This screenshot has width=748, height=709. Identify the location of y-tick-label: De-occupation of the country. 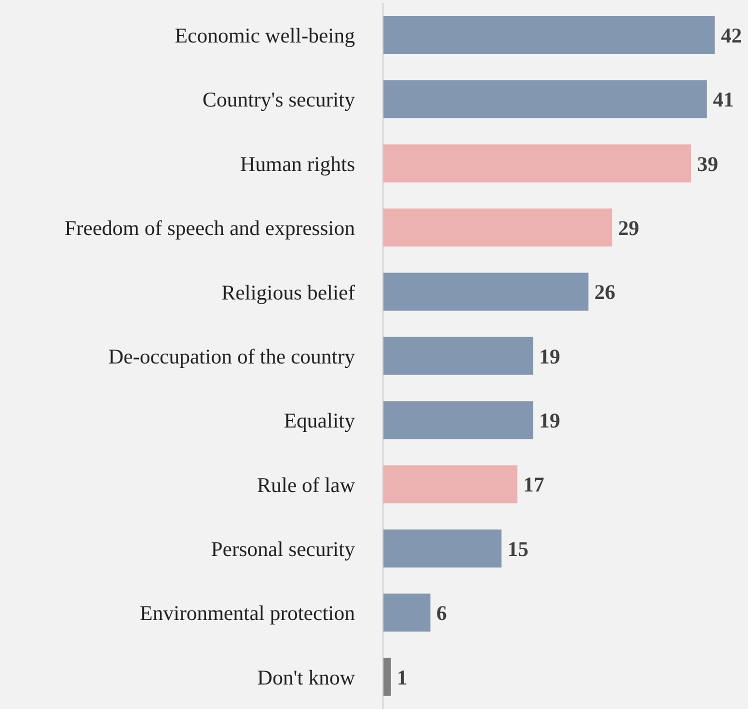
(232, 356).